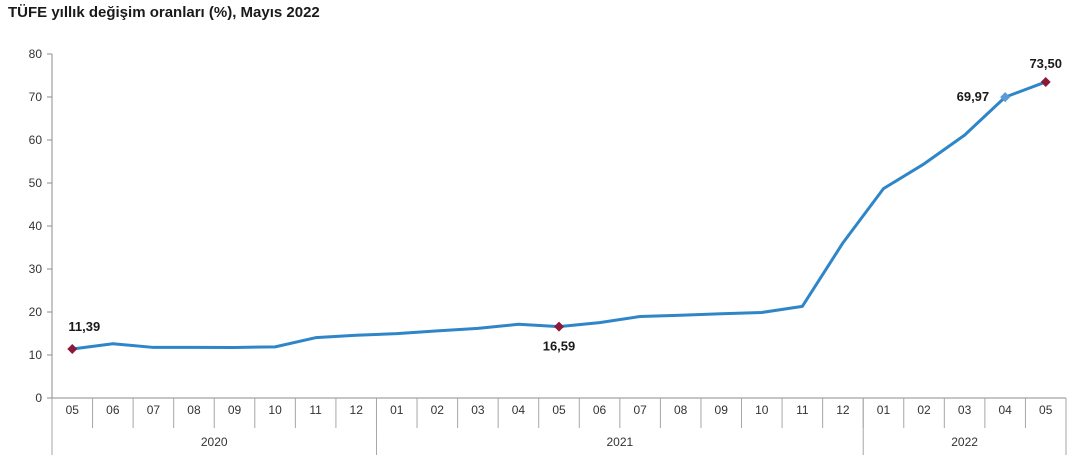 This screenshot has height=462, width=1074. What do you see at coordinates (38, 398) in the screenshot?
I see `y-tick-label: 0` at bounding box center [38, 398].